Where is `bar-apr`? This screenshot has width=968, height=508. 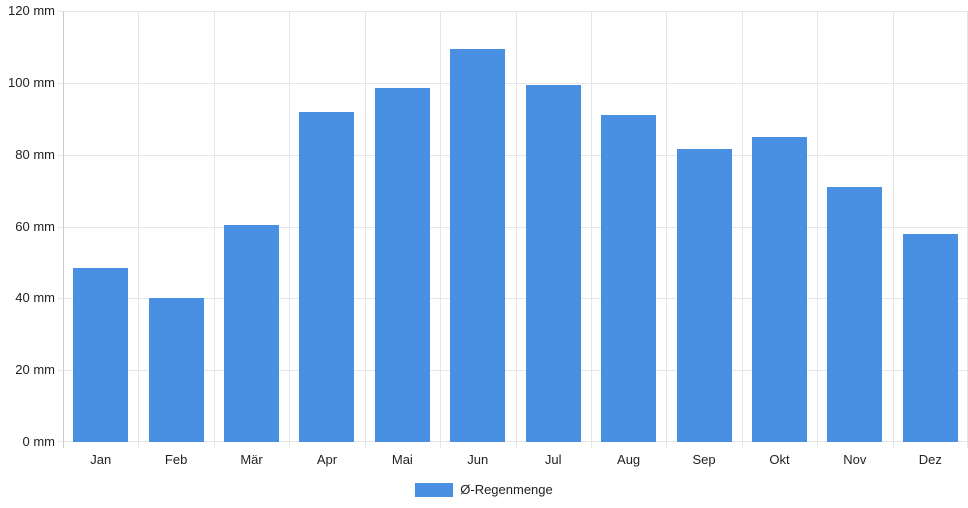
bar-apr is located at coordinates (327, 277).